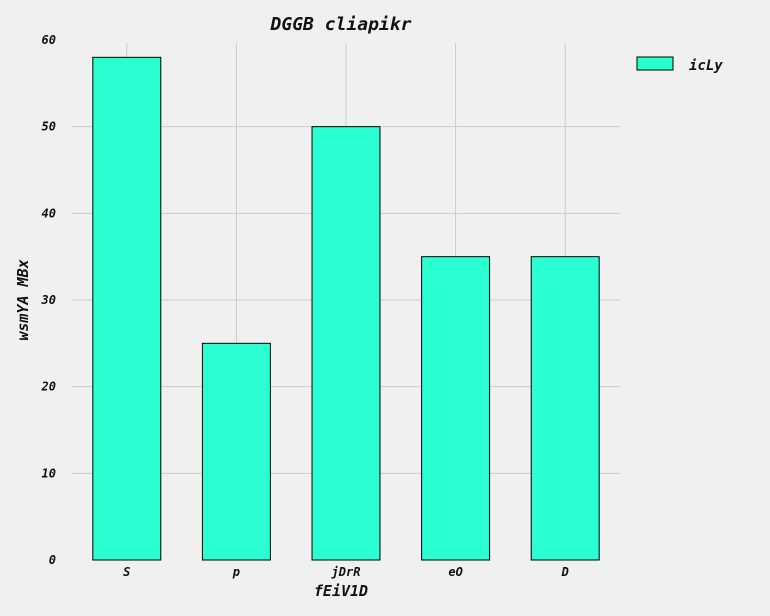 The width and height of the screenshot is (770, 616). I want to click on bar-D, so click(565, 408).